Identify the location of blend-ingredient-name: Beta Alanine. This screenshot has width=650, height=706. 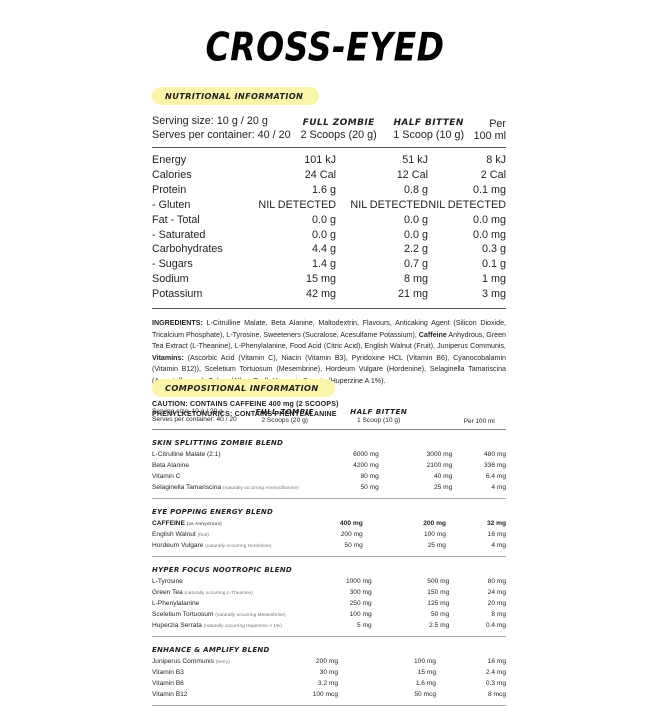
(171, 465).